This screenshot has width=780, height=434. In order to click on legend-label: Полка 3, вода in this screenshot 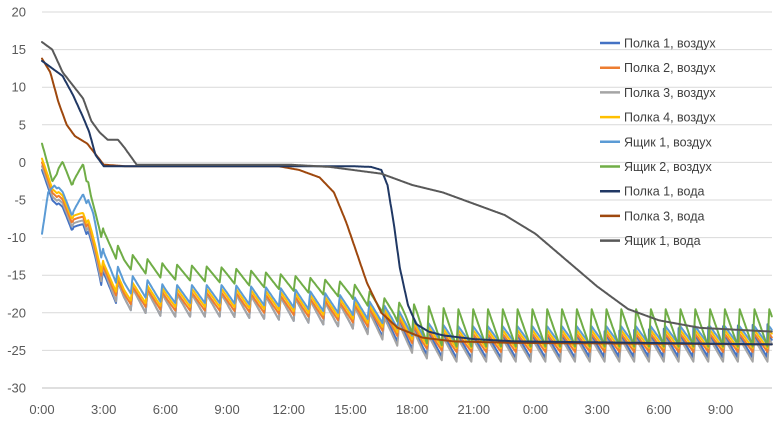, I will do `click(664, 216)`.